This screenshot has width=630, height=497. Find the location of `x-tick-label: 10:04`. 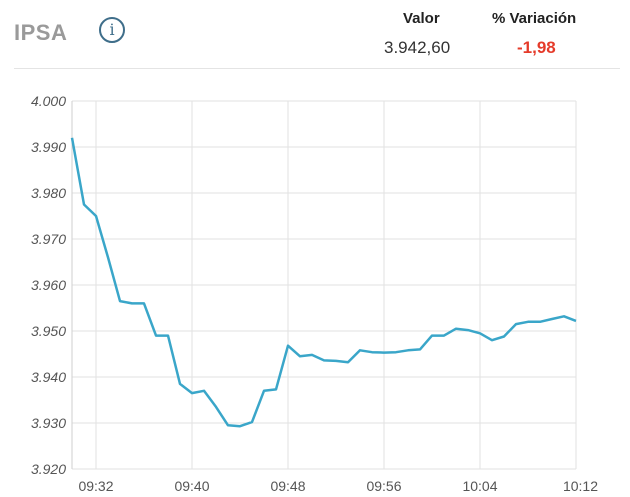

x-tick-label: 10:04 is located at coordinates (479, 486).